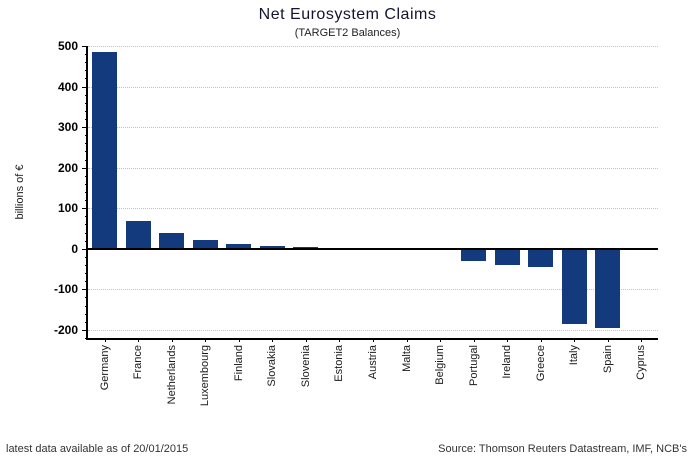 The image size is (695, 463). I want to click on y-tick-label: 100, so click(67, 208).